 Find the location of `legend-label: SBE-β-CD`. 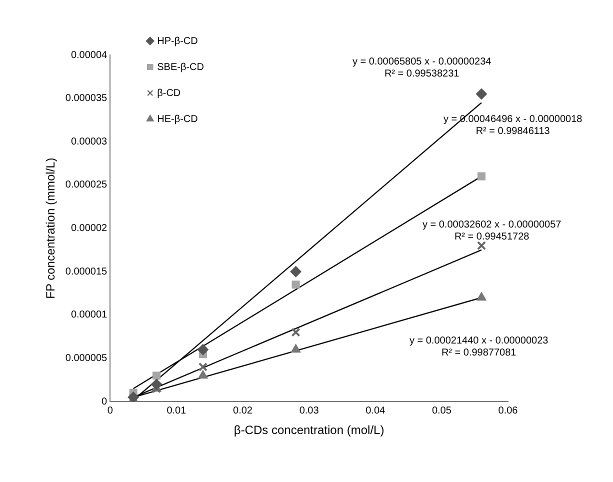

legend-label: SBE-β-CD is located at coordinates (180, 67).